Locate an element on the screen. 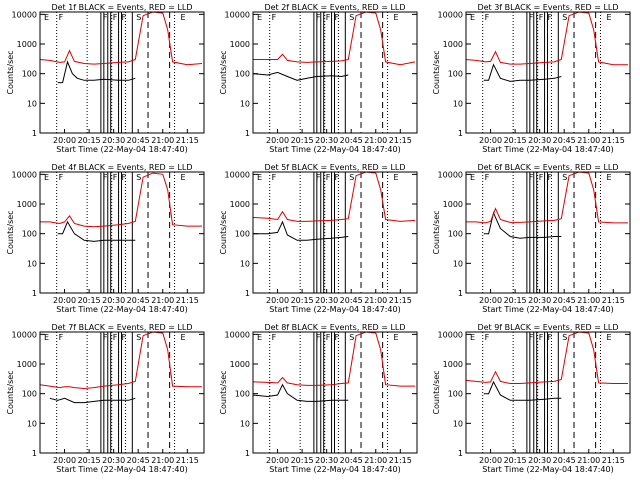 This screenshot has height=480, width=640. chart-title: Det 3f BLACK = Events, RED = LLD is located at coordinates (547, 7).